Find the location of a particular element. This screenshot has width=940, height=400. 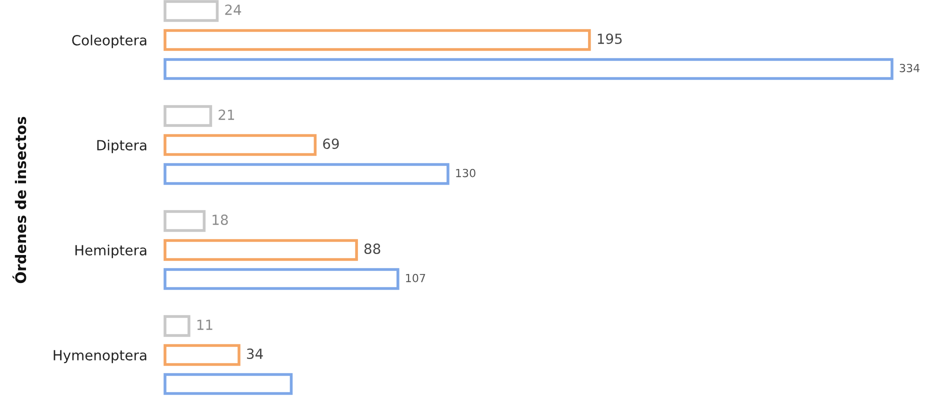

data-label: 88 is located at coordinates (372, 249).